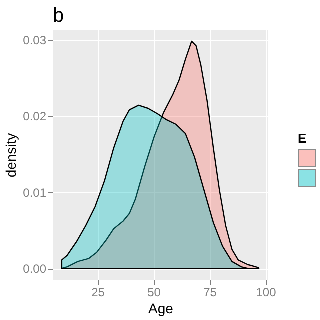 The width and height of the screenshot is (320, 320). I want to click on y-tick-label: 0.02, so click(35, 117).